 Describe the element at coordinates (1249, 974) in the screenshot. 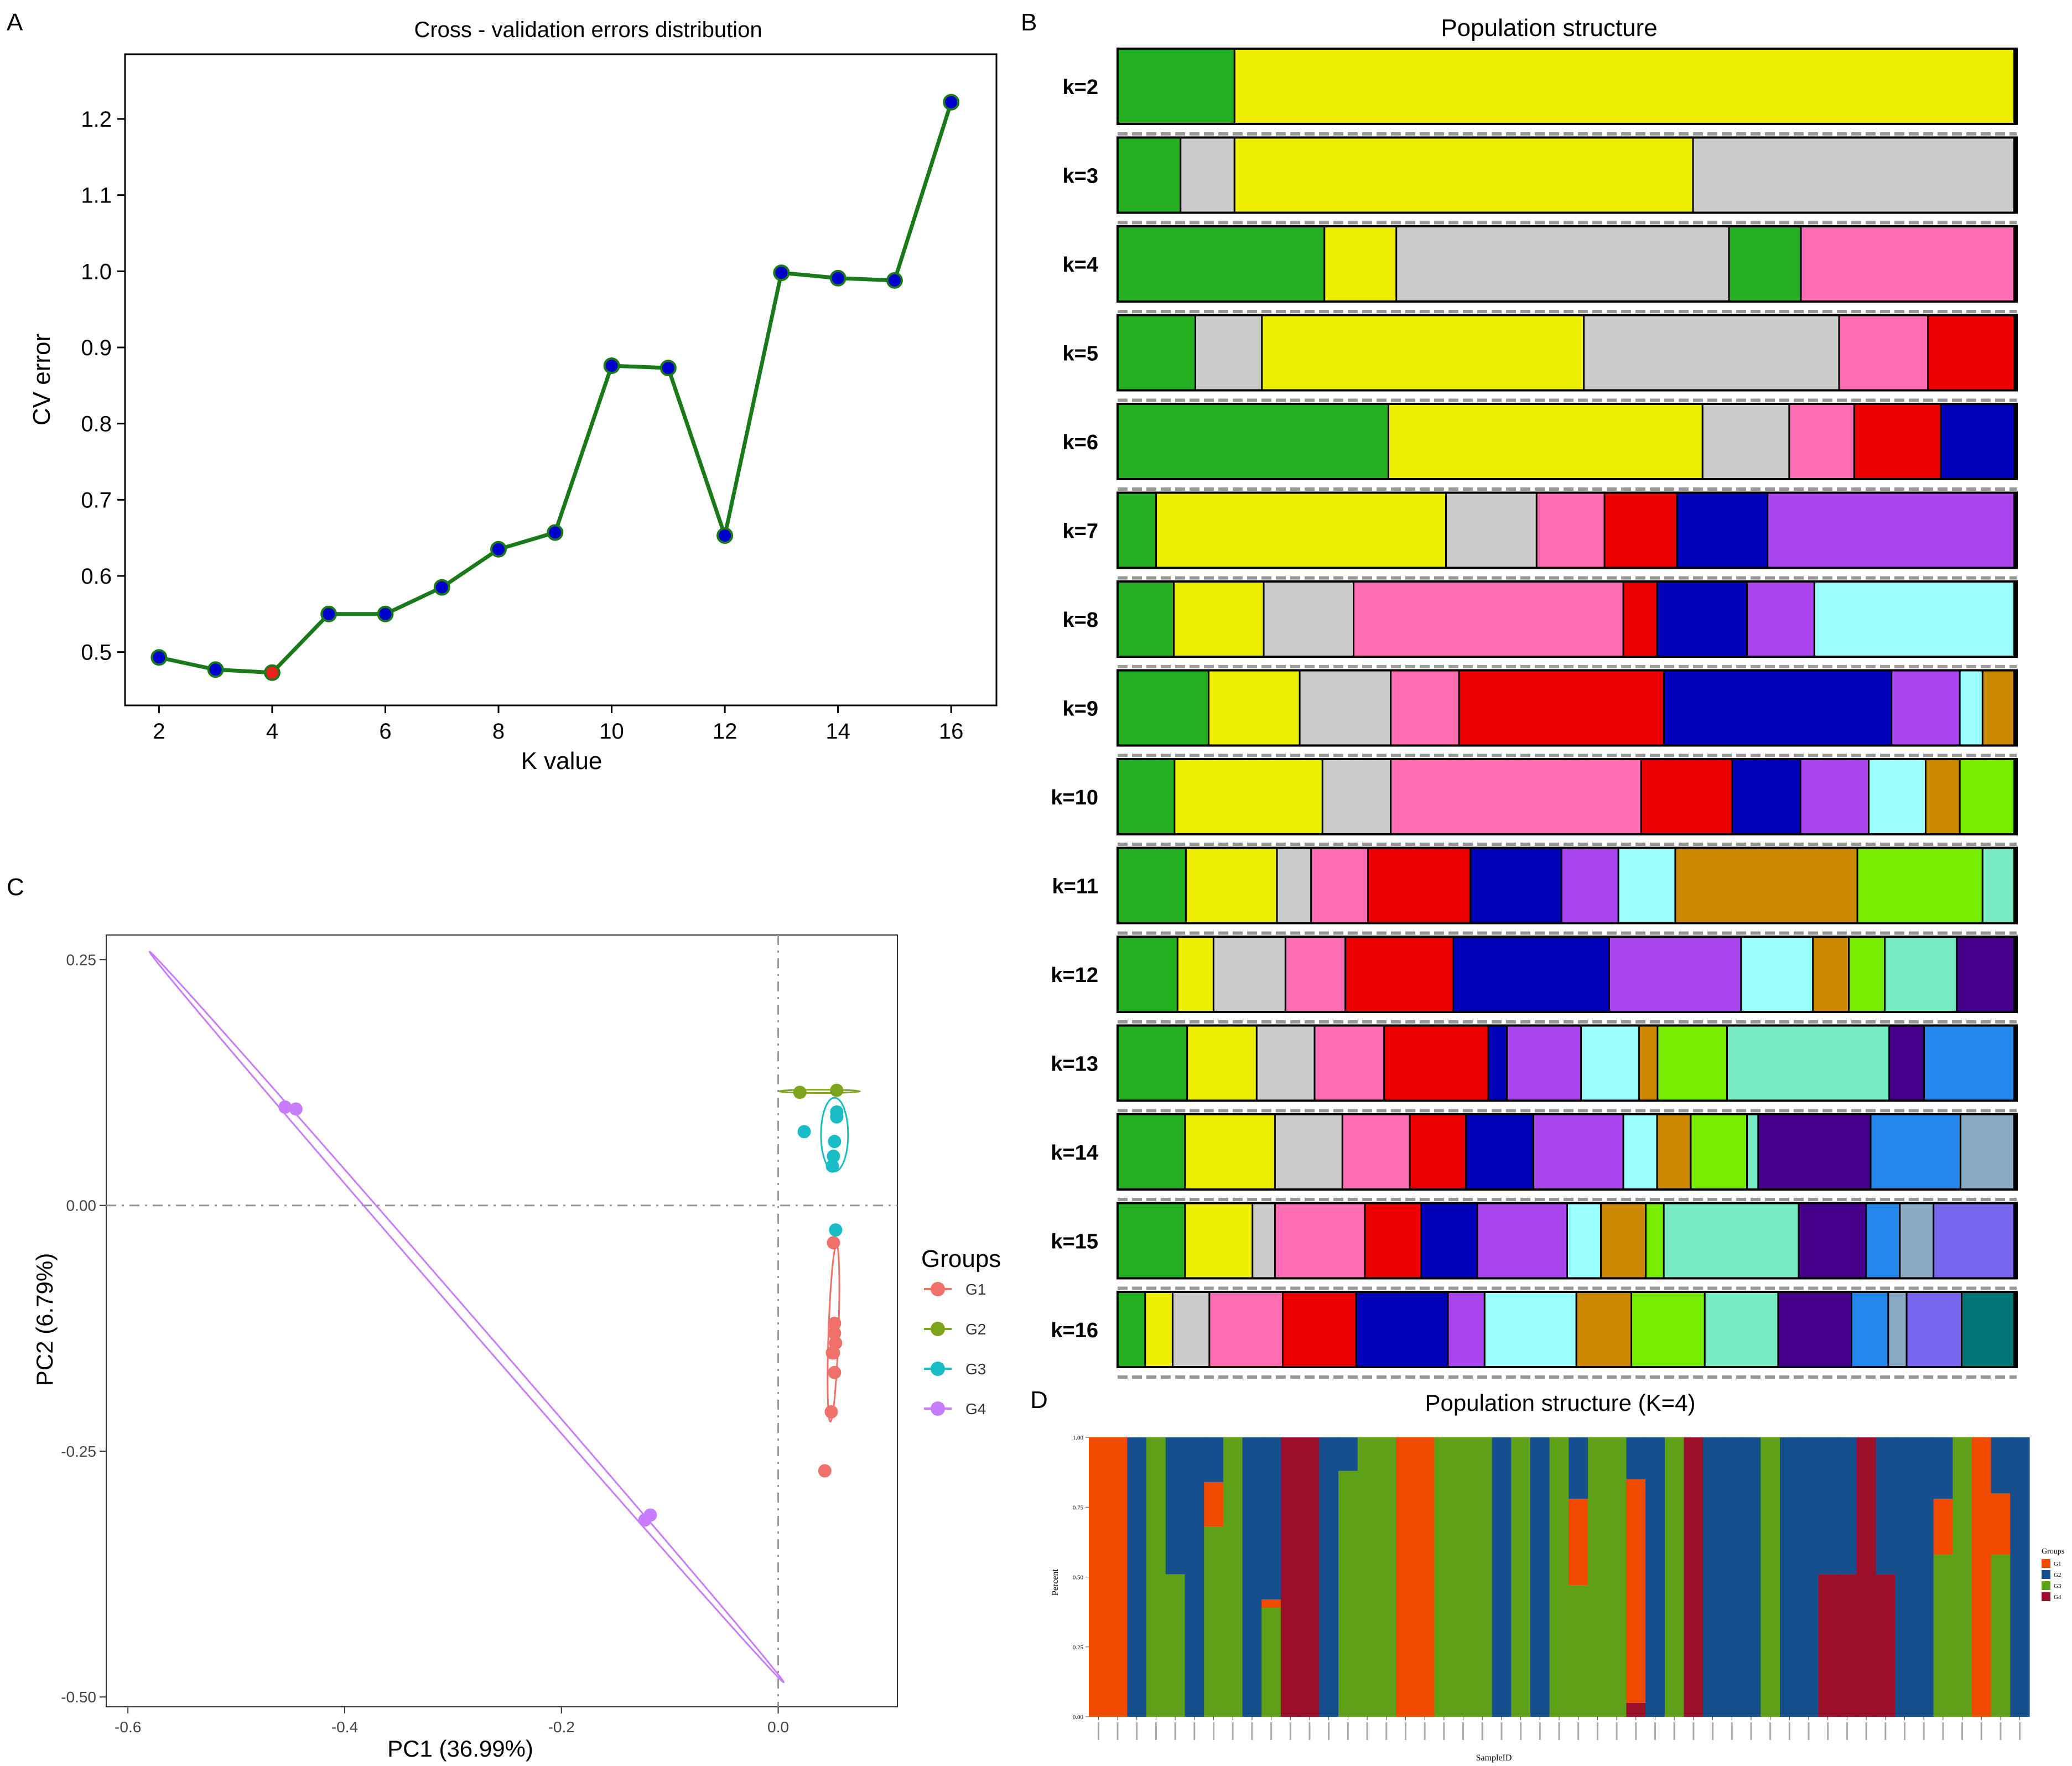

I see `ancestry-block-k=12-2` at that location.